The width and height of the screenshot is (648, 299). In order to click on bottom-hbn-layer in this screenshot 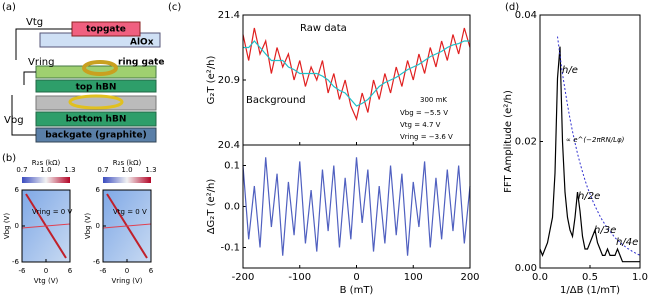, I will do `click(96, 119)`.